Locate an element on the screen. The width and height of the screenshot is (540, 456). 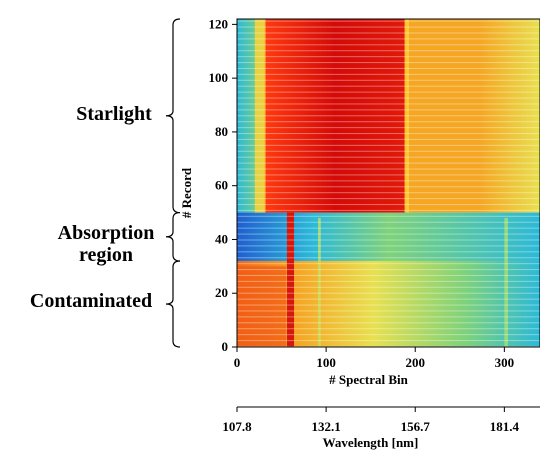
x-tick-label: 200 is located at coordinates (415, 362).